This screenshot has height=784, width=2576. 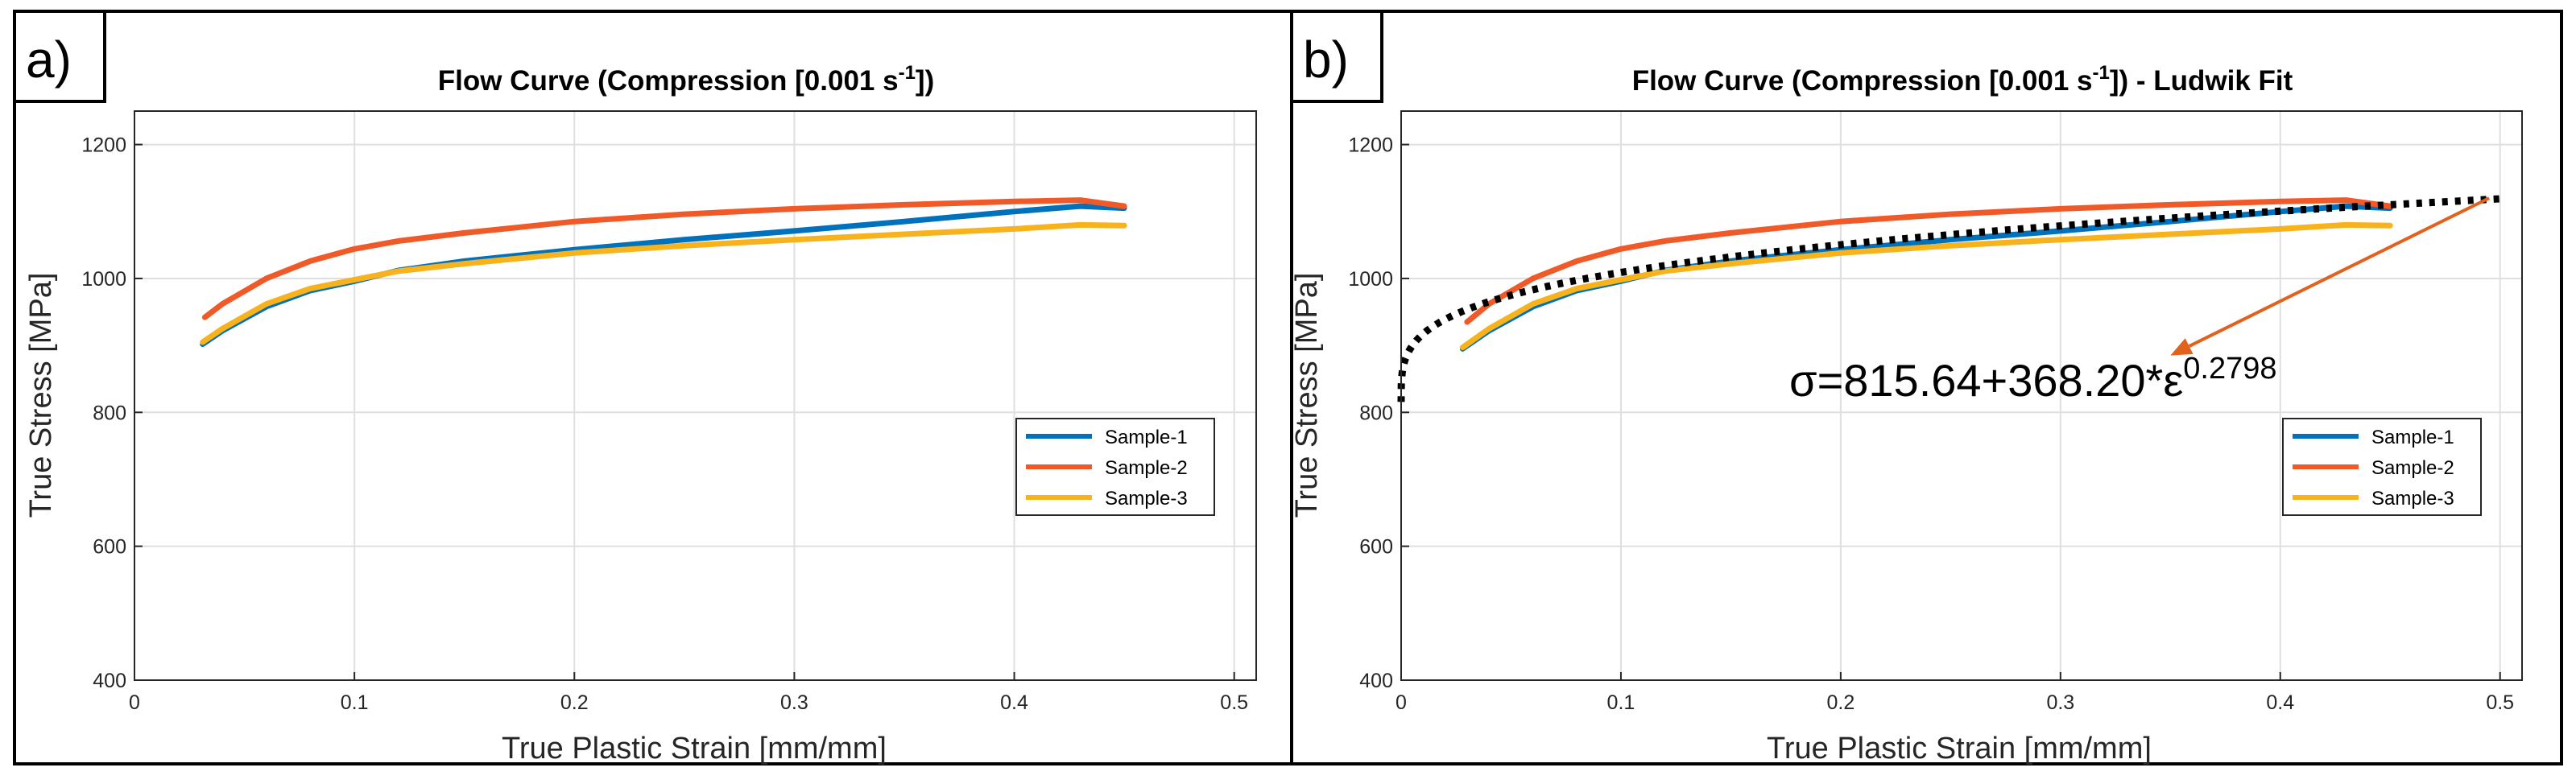 What do you see at coordinates (134, 702) in the screenshot?
I see `panel-a-xtick-label: 0` at bounding box center [134, 702].